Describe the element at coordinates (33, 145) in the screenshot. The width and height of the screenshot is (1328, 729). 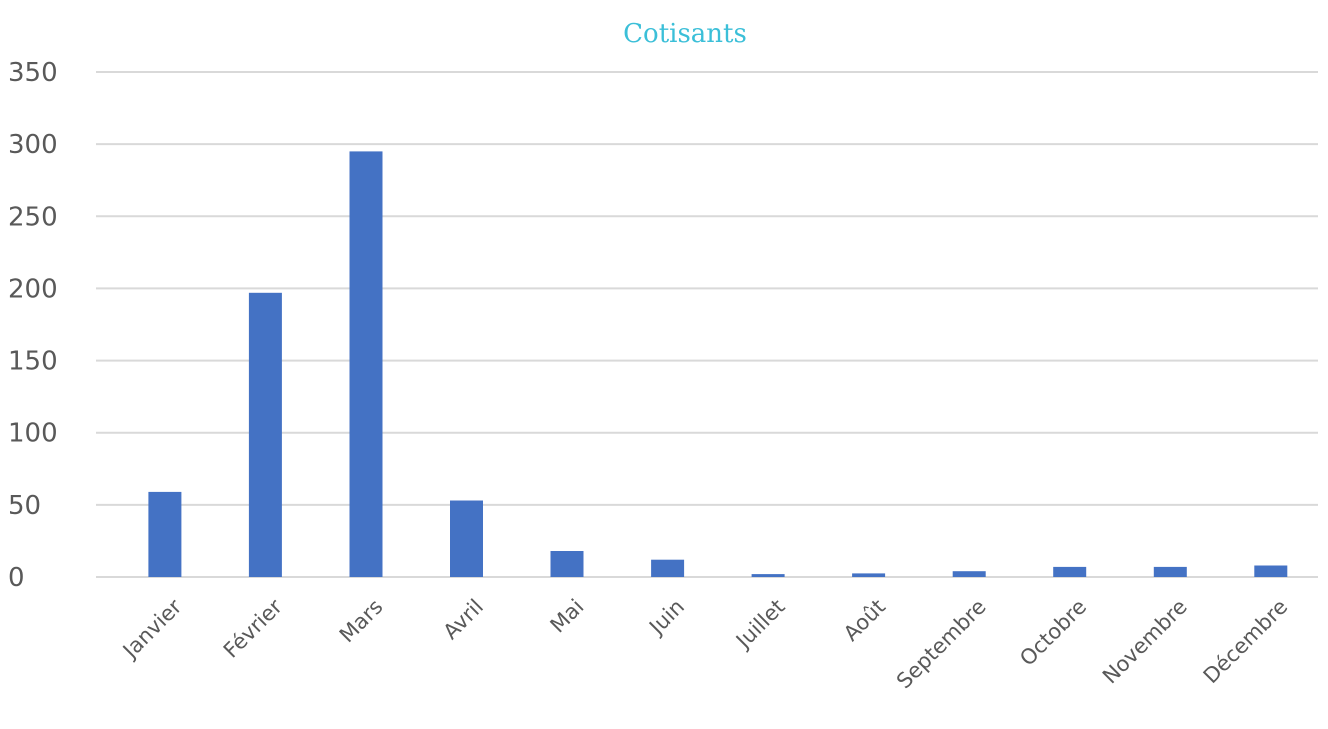
I see `y-tick-label: 300` at that location.